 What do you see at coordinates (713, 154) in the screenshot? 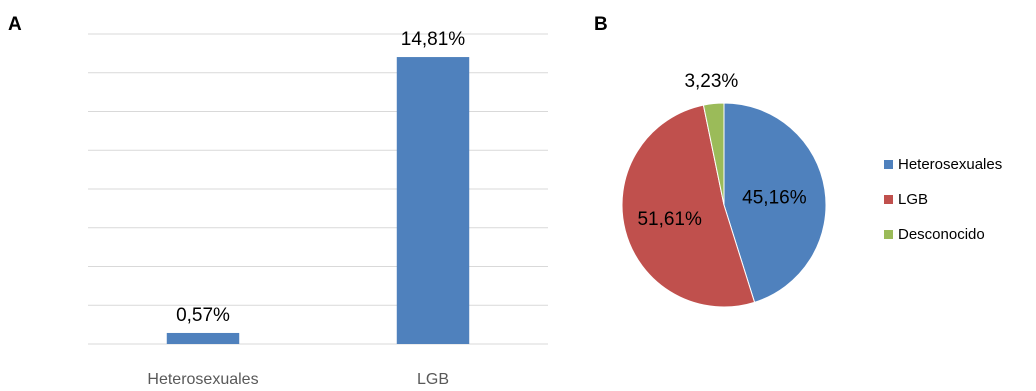
I see `pie-slice-desconocido` at bounding box center [713, 154].